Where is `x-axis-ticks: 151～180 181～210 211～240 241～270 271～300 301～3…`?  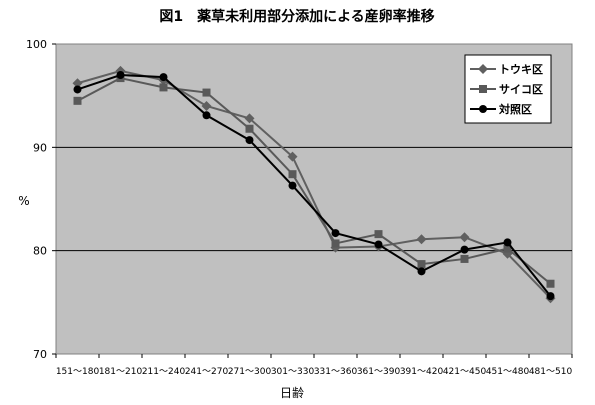
x-axis-ticks: 151～180 181～210 211～240 241～270 271～300 301～3… is located at coordinates (314, 365).